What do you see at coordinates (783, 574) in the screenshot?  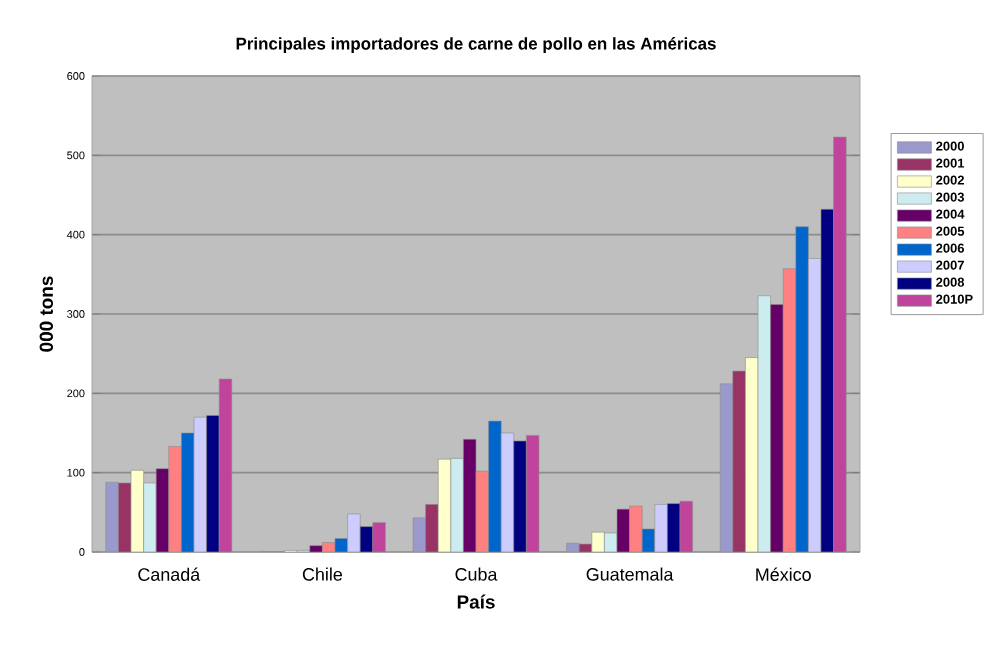 I see `x-tick-label: México` at bounding box center [783, 574].